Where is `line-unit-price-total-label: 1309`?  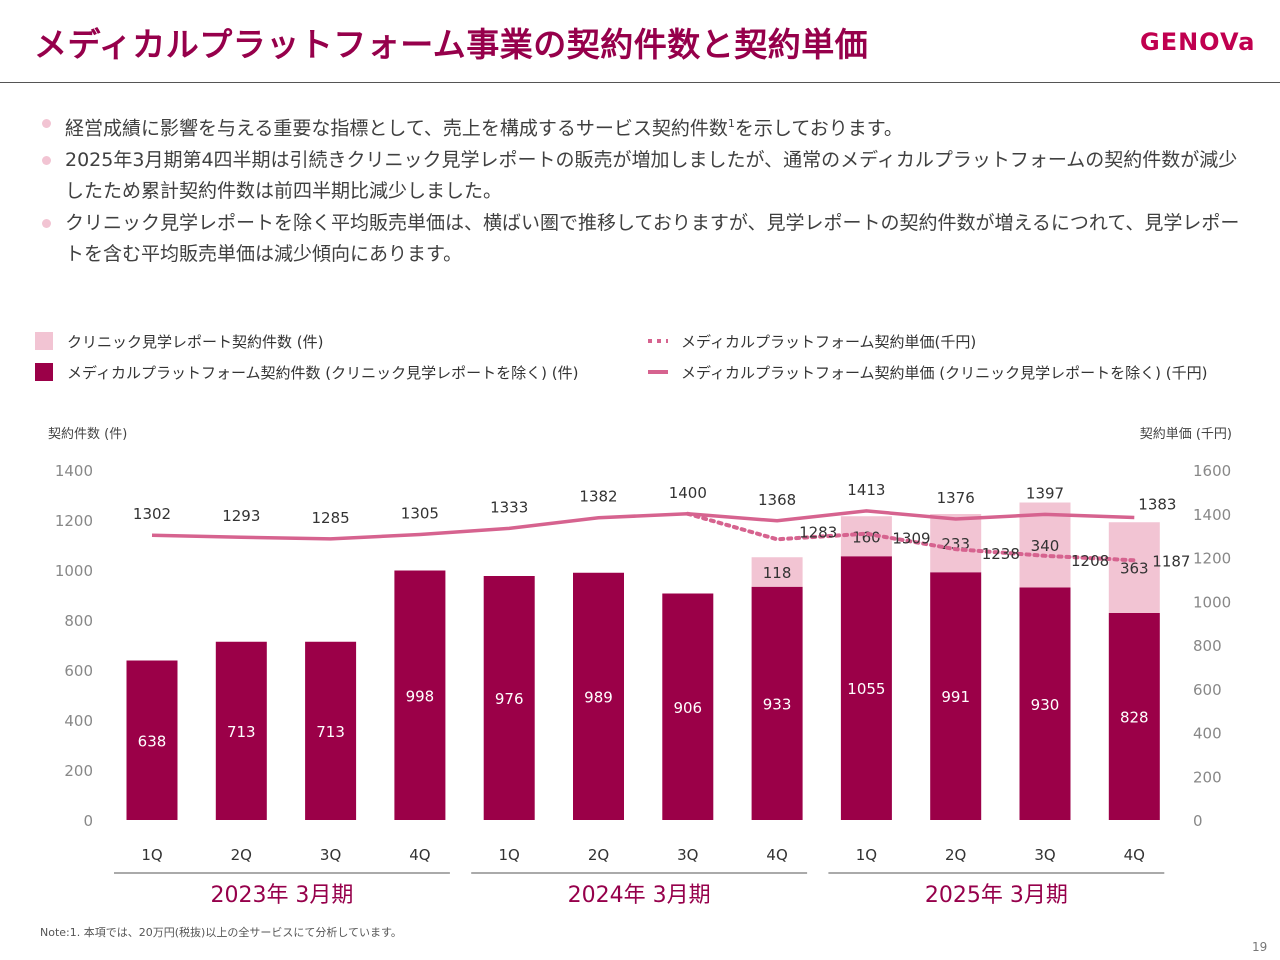 line-unit-price-total-label: 1309 is located at coordinates (911, 539).